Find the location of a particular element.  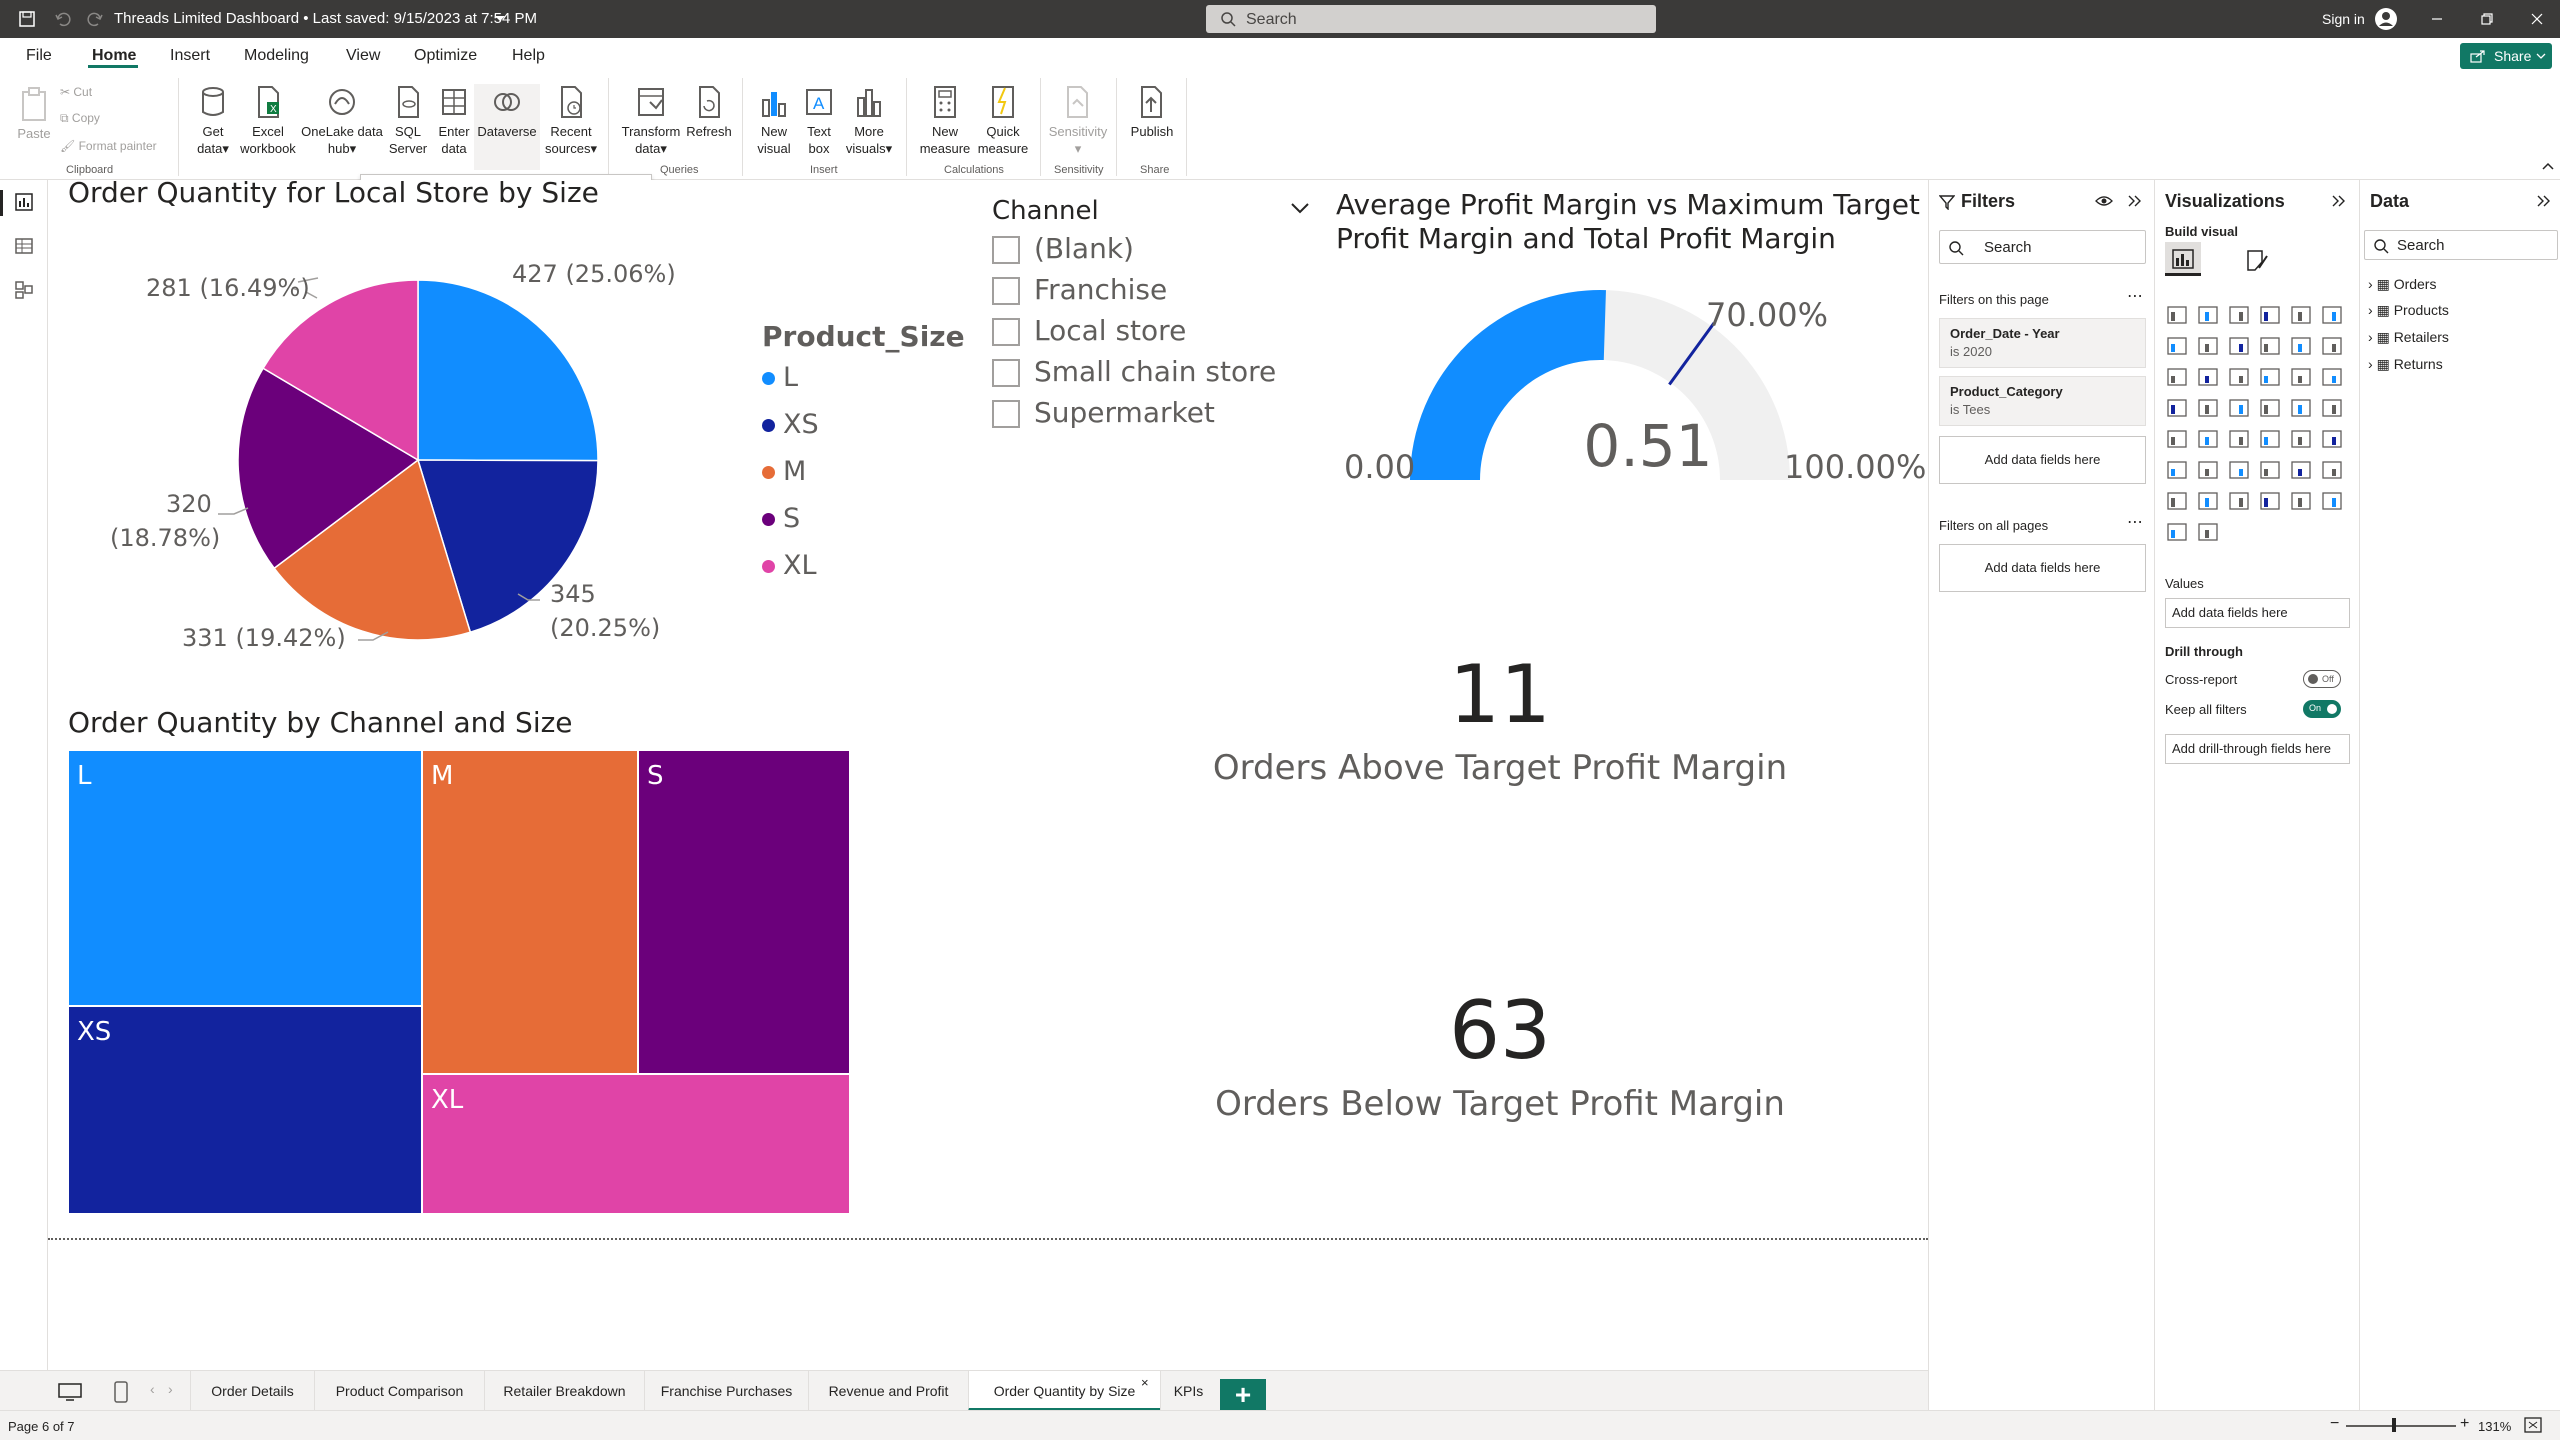

cross-report-toggle: Off is located at coordinates (2322, 679).